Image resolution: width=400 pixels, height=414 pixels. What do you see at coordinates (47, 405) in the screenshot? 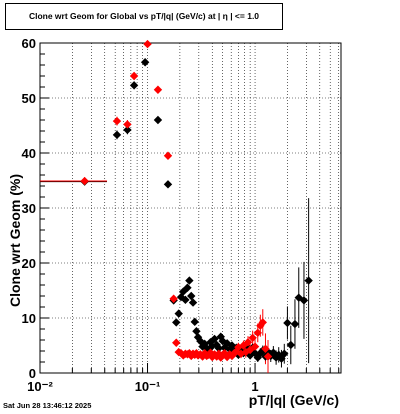
I see `timestamp: Sat Jun 28 13:46:12 2025` at bounding box center [47, 405].